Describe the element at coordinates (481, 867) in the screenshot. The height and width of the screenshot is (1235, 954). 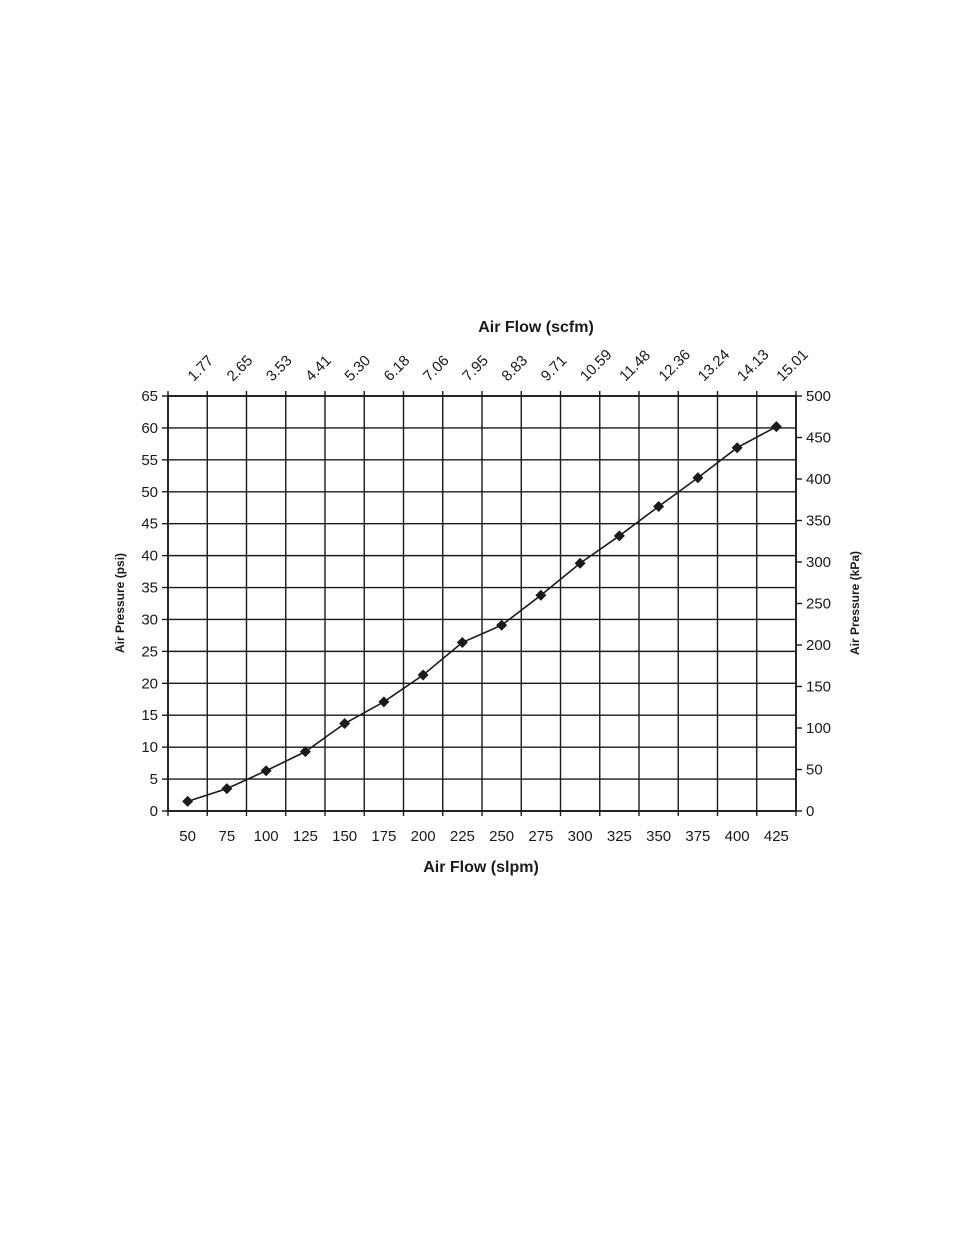
I see `x-axis-title: Air Flow (slpm)` at that location.